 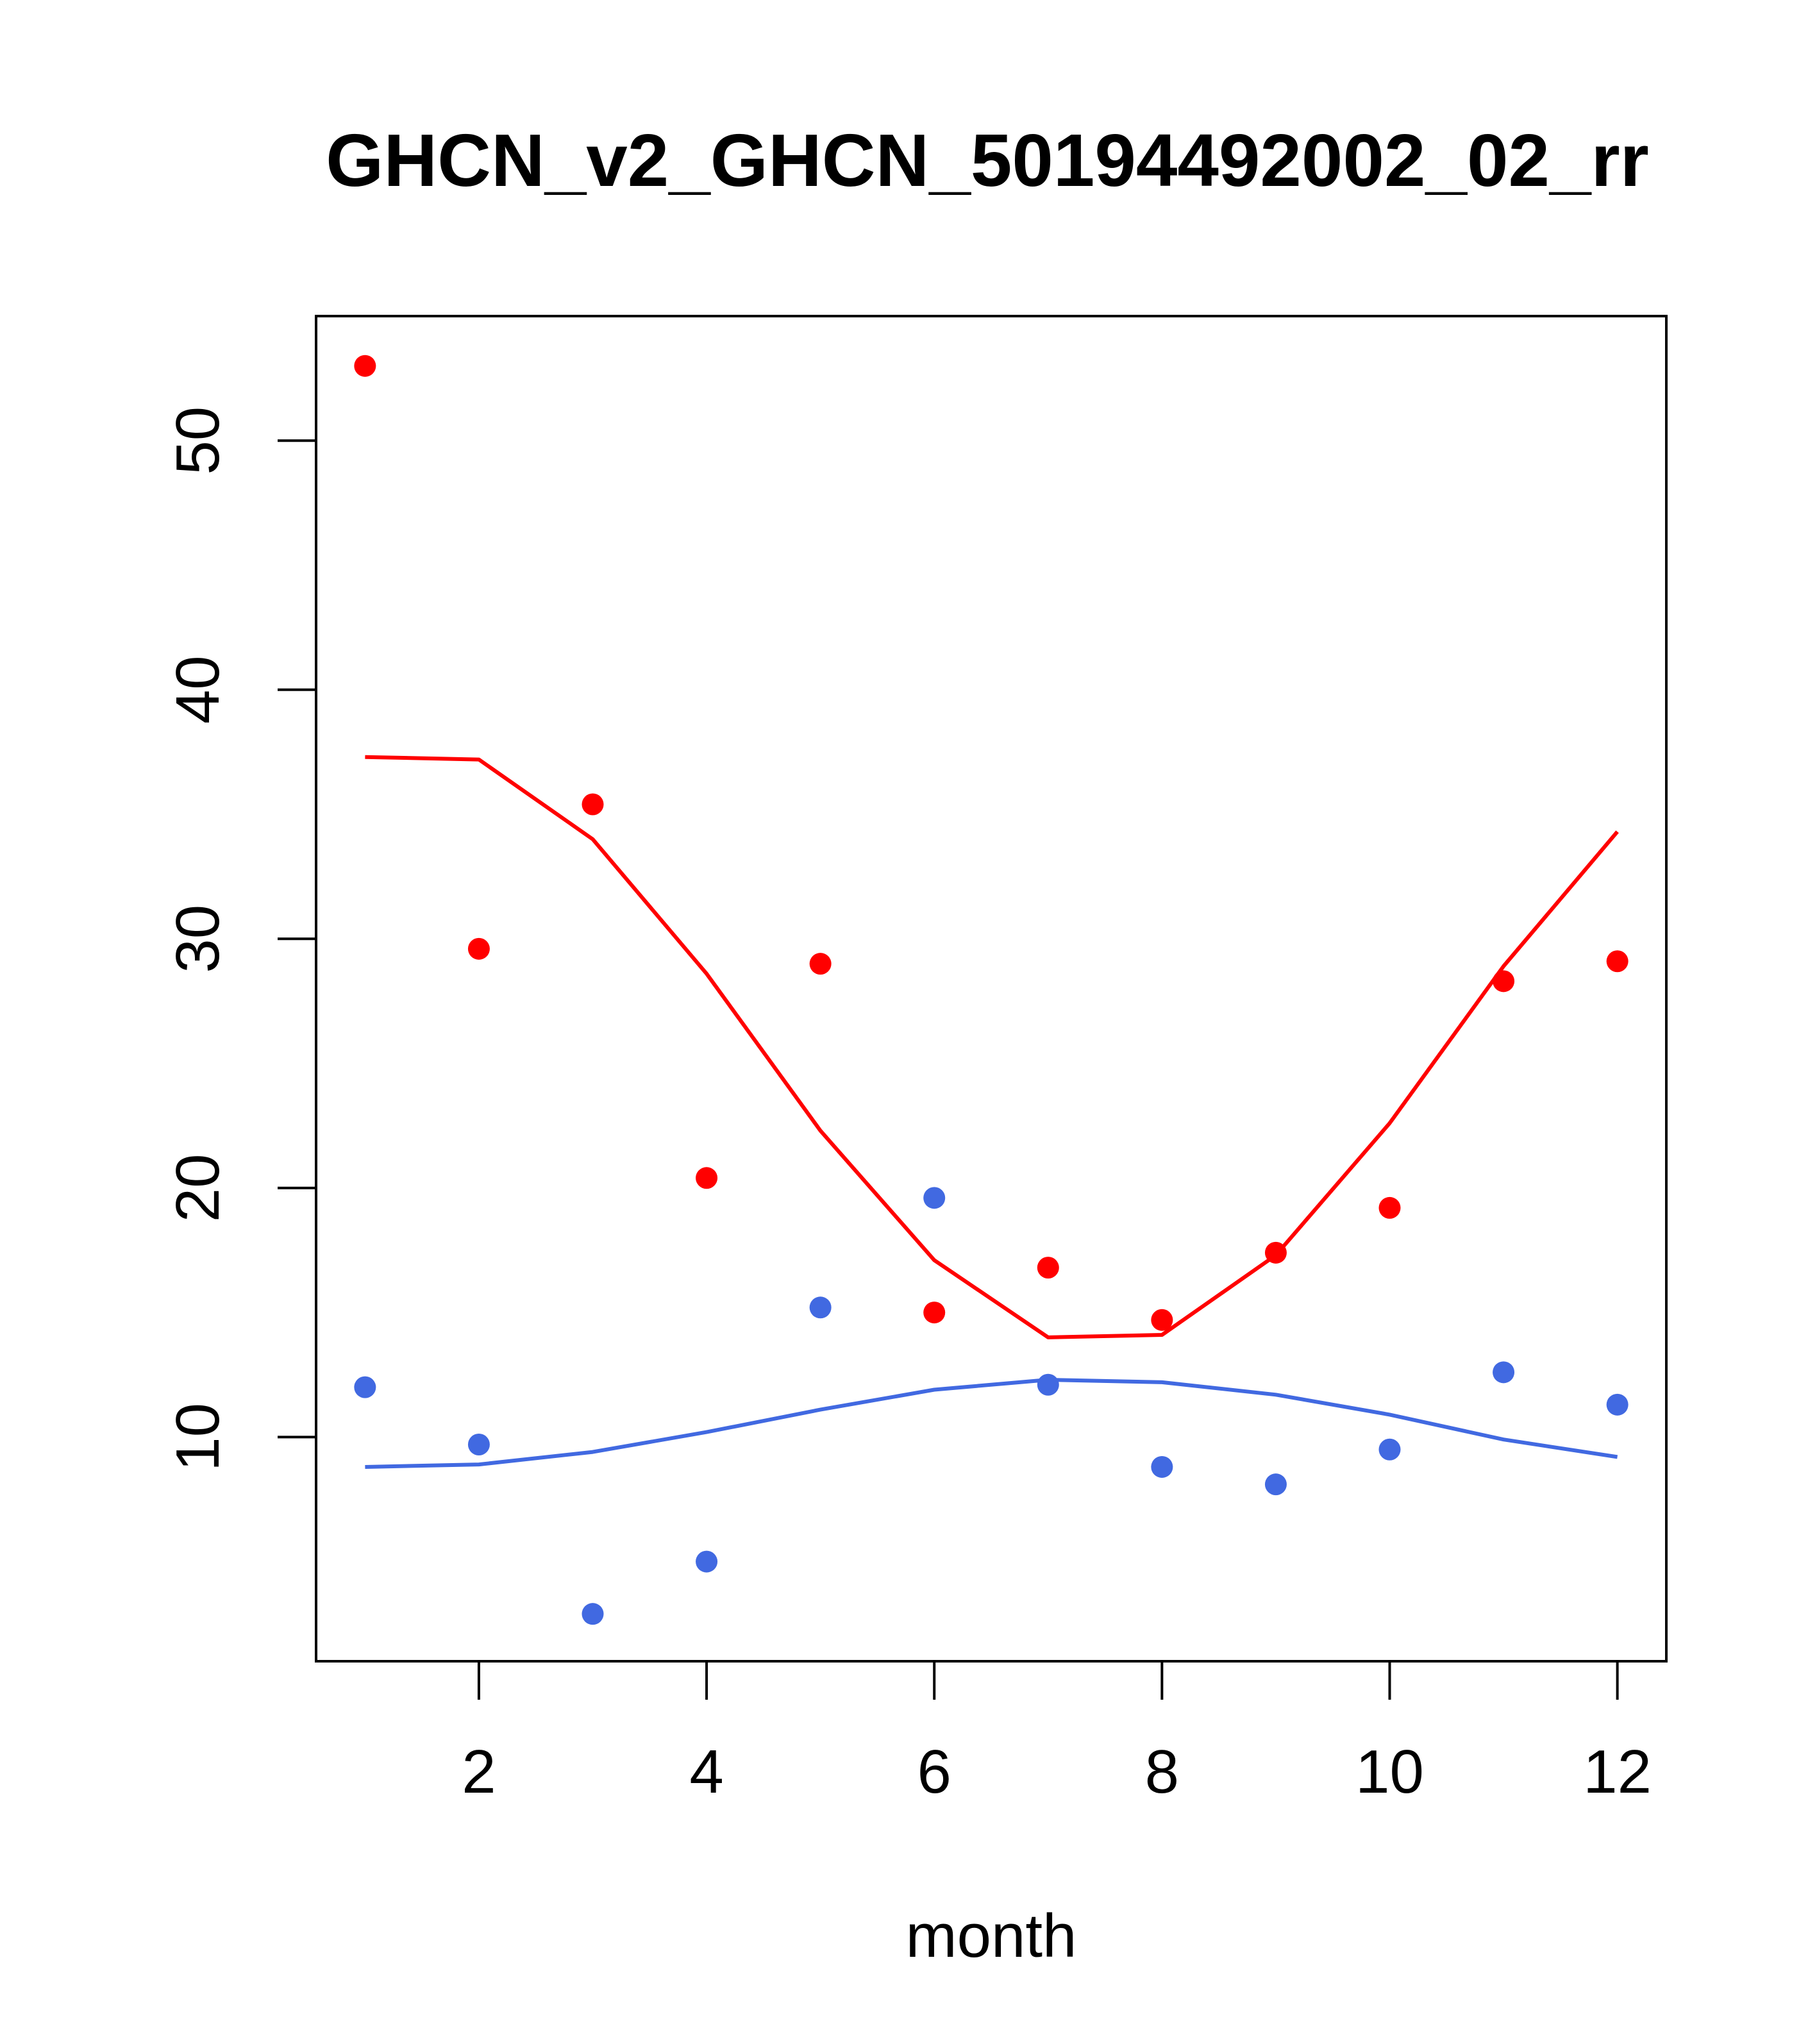 I want to click on y-tick-label: 20, so click(x=197, y=1187).